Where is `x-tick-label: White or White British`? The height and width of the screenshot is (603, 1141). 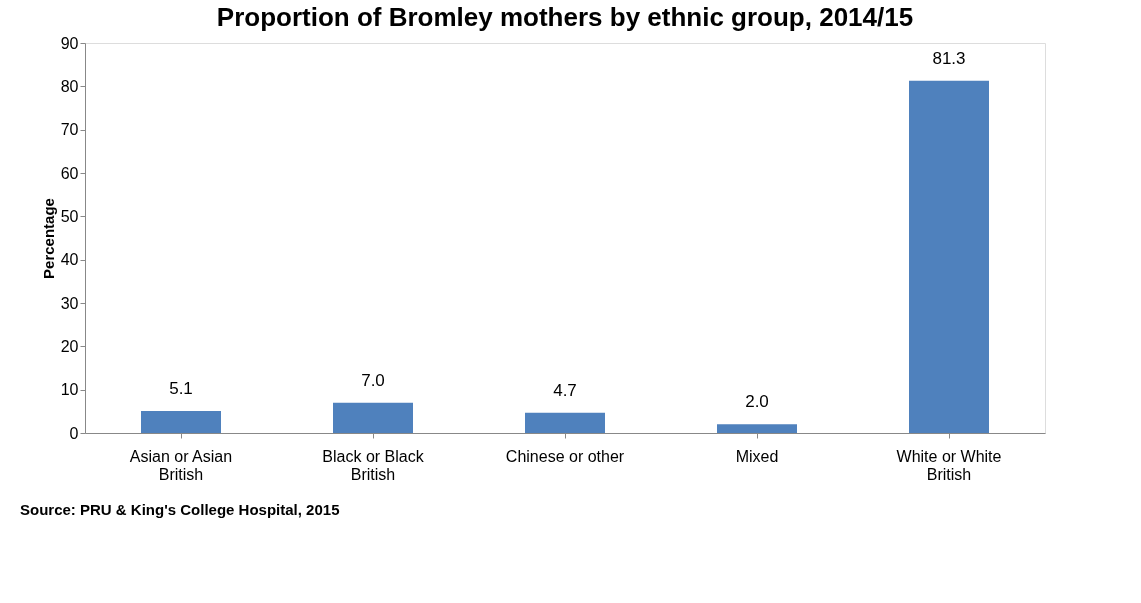
x-tick-label: White or White British is located at coordinates (949, 465).